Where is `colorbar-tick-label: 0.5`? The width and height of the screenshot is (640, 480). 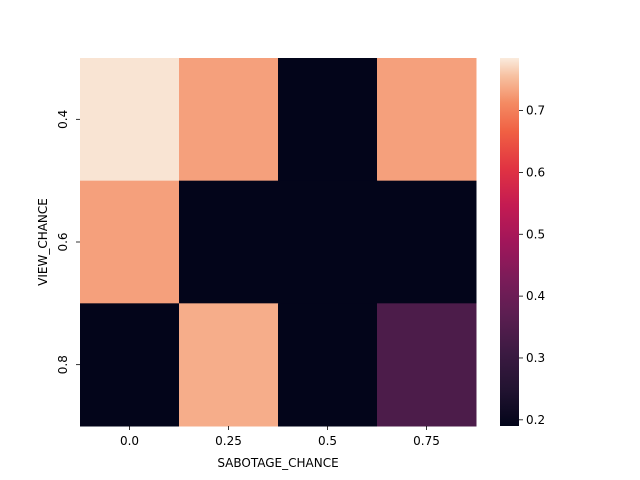 colorbar-tick-label: 0.5 is located at coordinates (535, 234).